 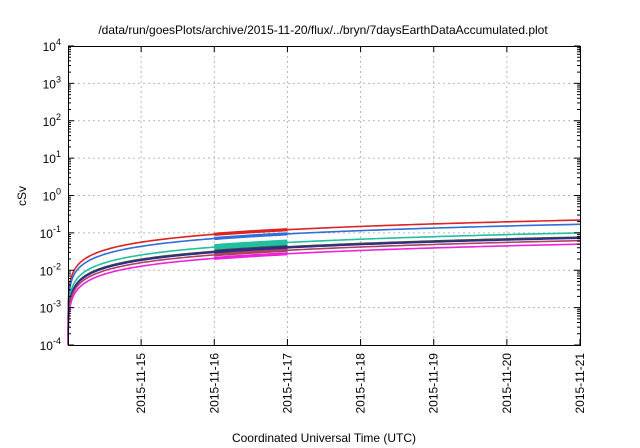 I want to click on x-tick-label: 2015-11-21, so click(x=580, y=383).